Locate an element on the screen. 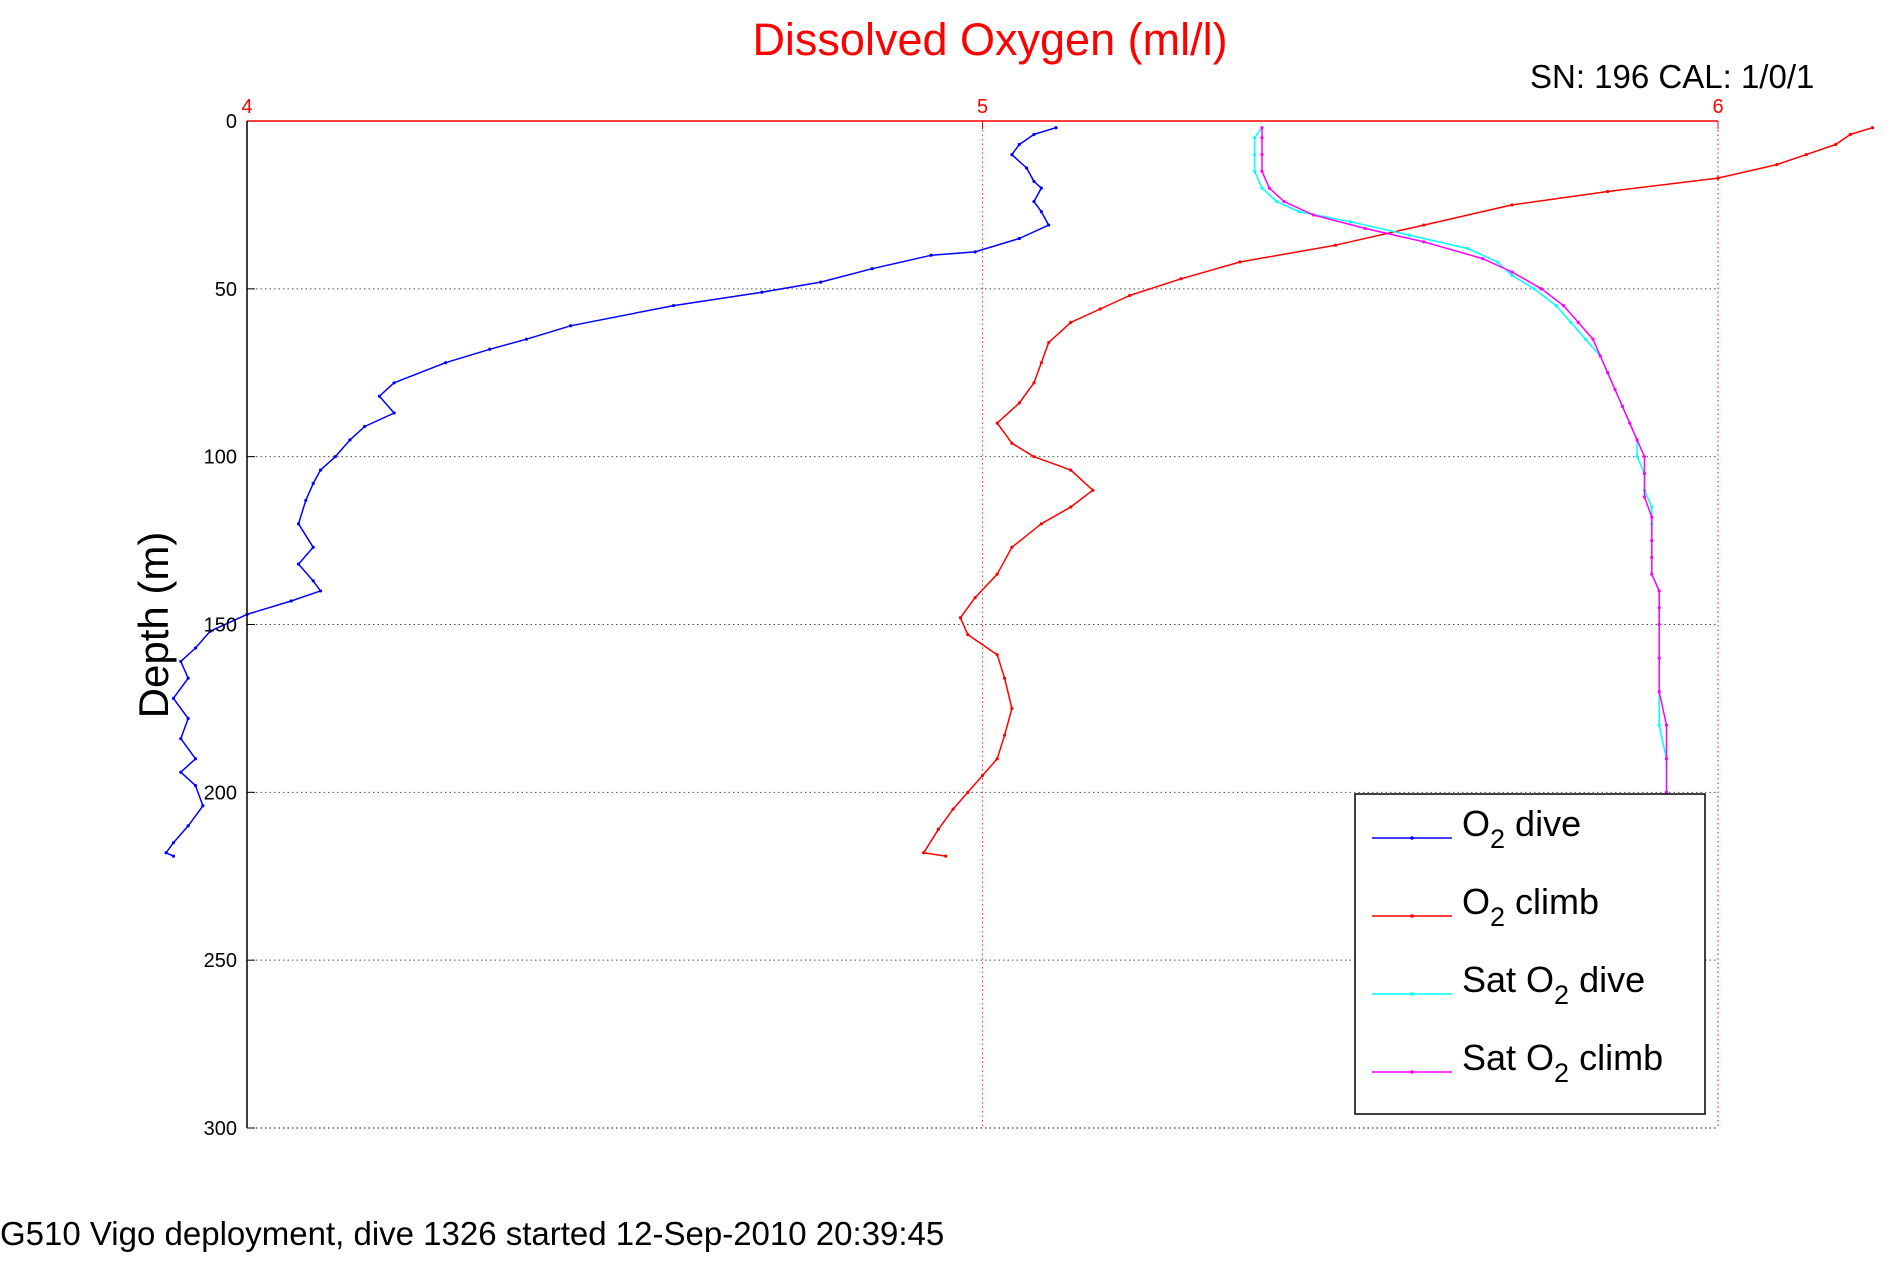 This screenshot has width=1891, height=1262. legend-entry-label: Sat O2 climb is located at coordinates (1562, 1062).